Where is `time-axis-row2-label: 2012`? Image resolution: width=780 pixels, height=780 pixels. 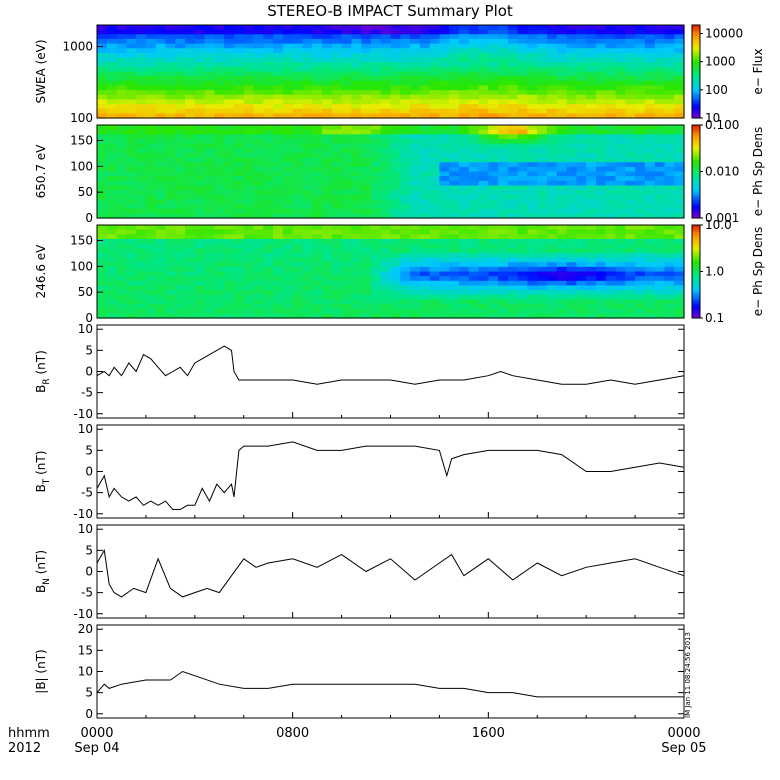 time-axis-row2-label: 2012 is located at coordinates (24, 748).